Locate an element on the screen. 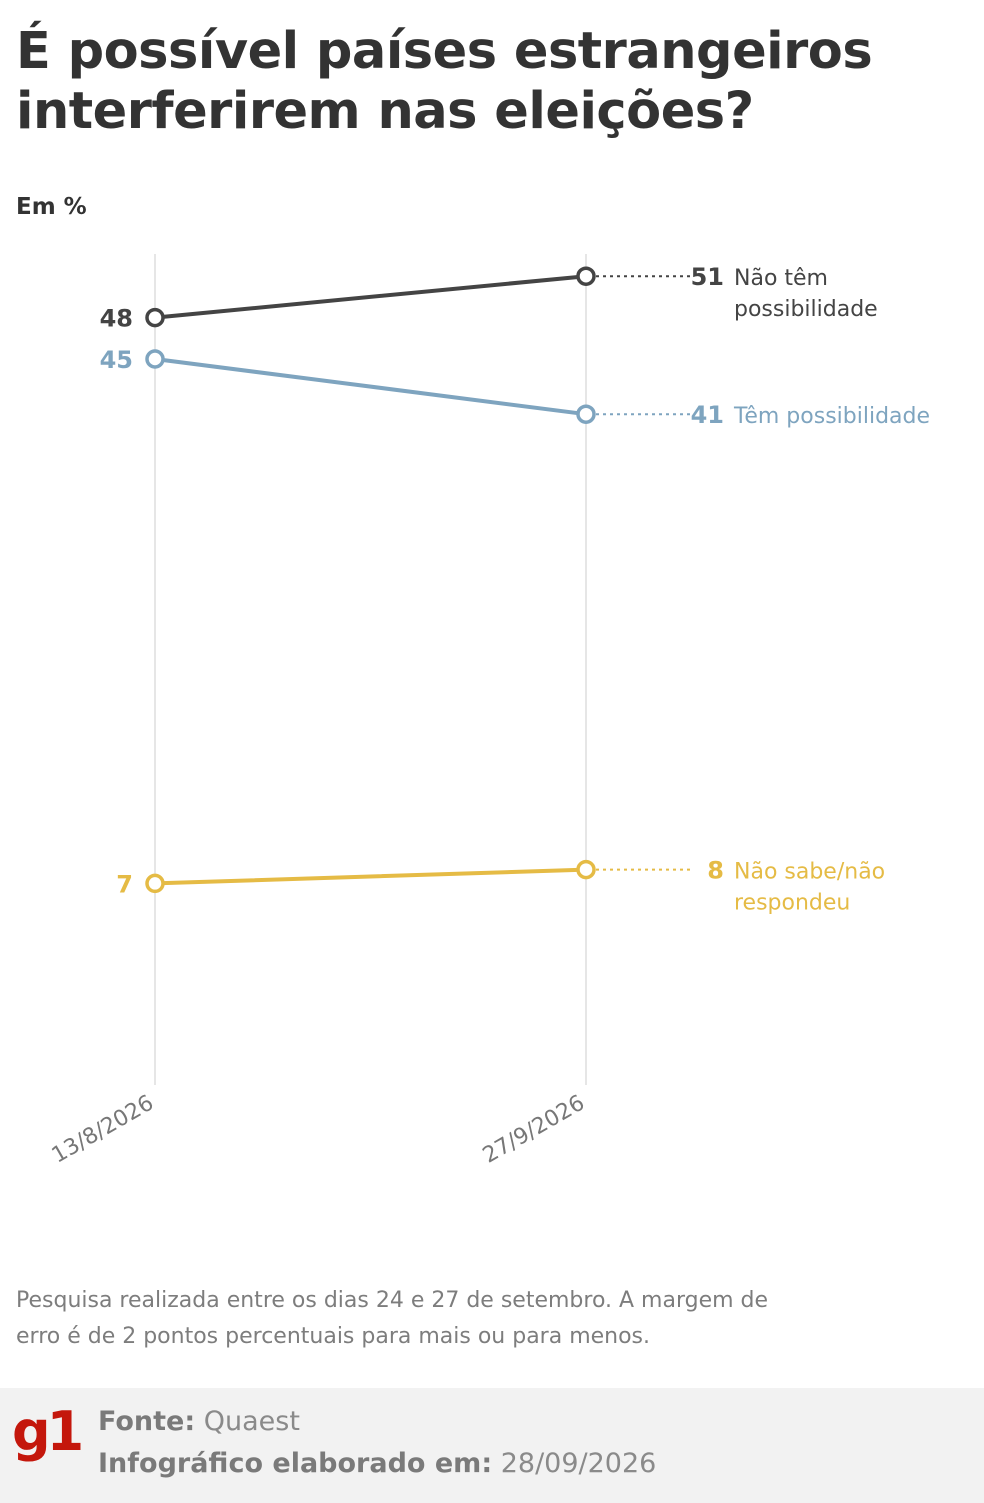 This screenshot has height=1503, width=984. g1-logo: g1 is located at coordinates (48, 1431).